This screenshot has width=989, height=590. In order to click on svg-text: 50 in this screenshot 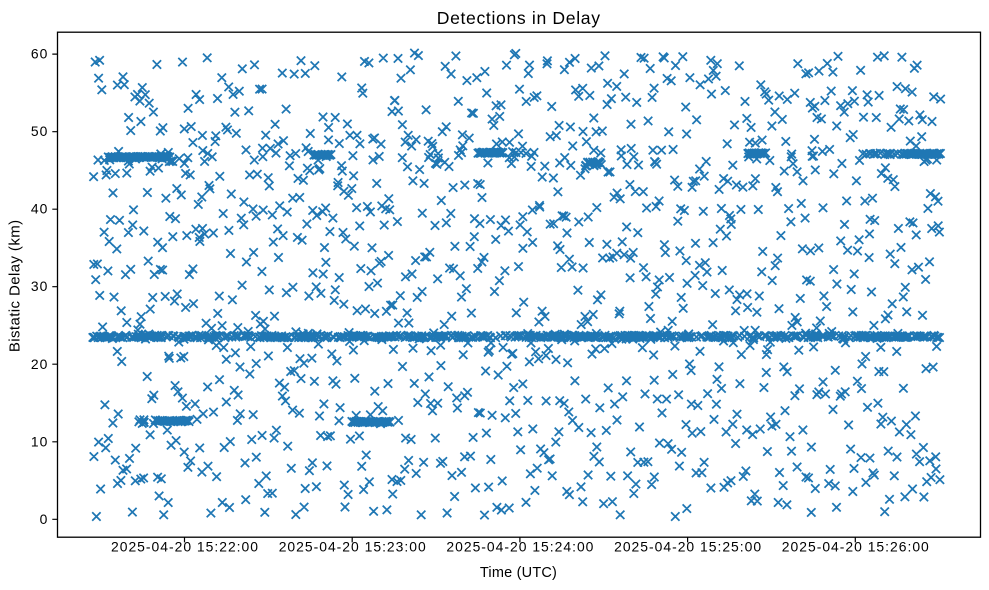, I will do `click(39, 131)`.